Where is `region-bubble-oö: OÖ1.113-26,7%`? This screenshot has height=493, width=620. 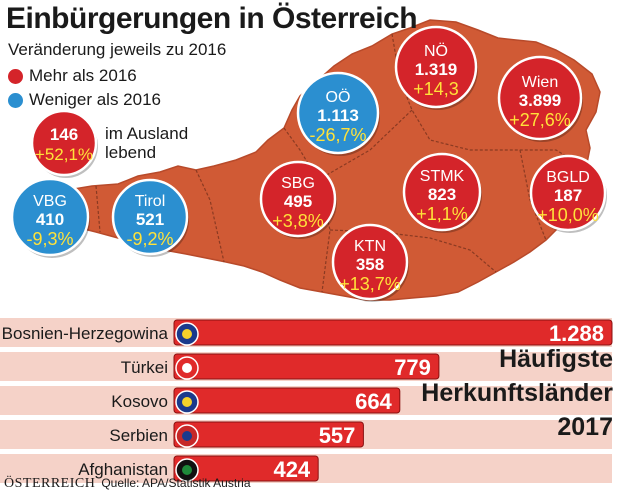
region-bubble-oö: OÖ1.113-26,7% is located at coordinates (338, 113).